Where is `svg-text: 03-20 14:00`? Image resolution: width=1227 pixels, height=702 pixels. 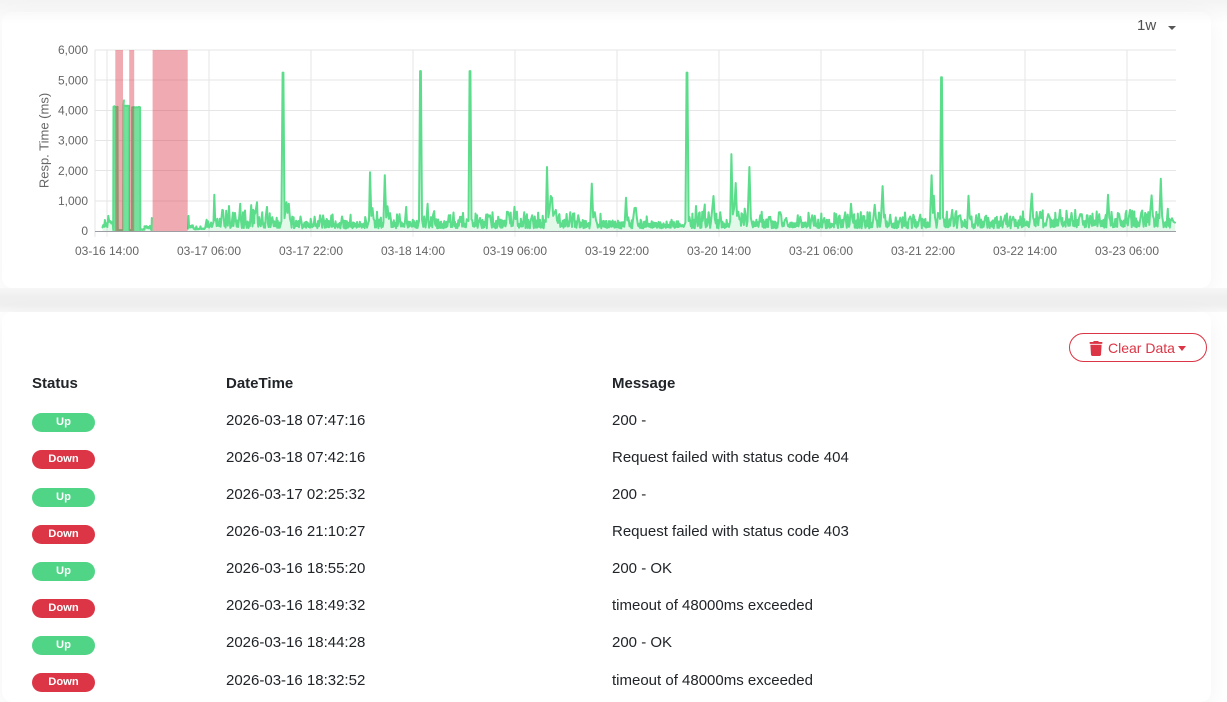
svg-text: 03-20 14:00 is located at coordinates (719, 251).